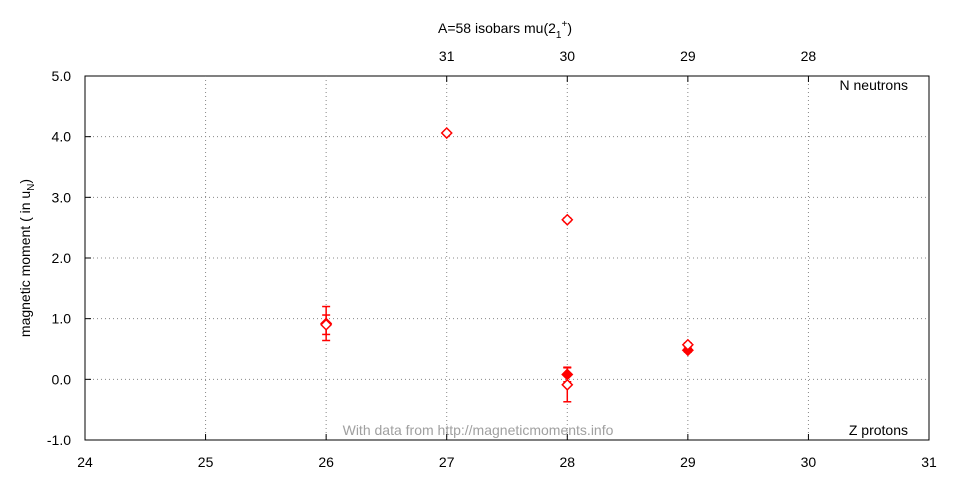 The width and height of the screenshot is (960, 485). I want to click on y-tick-label: 4.0, so click(62, 137).